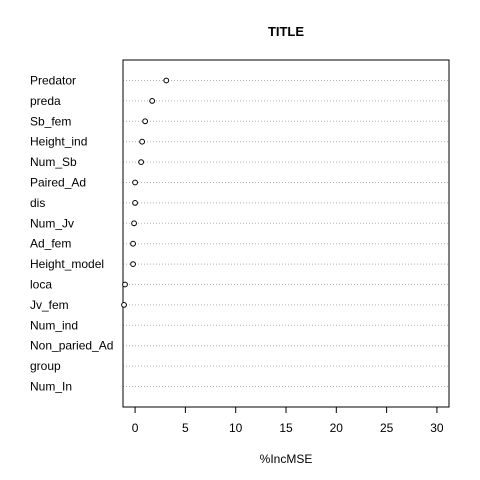 The height and width of the screenshot is (480, 480). What do you see at coordinates (53, 162) in the screenshot?
I see `variable-label: Num_Sb` at bounding box center [53, 162].